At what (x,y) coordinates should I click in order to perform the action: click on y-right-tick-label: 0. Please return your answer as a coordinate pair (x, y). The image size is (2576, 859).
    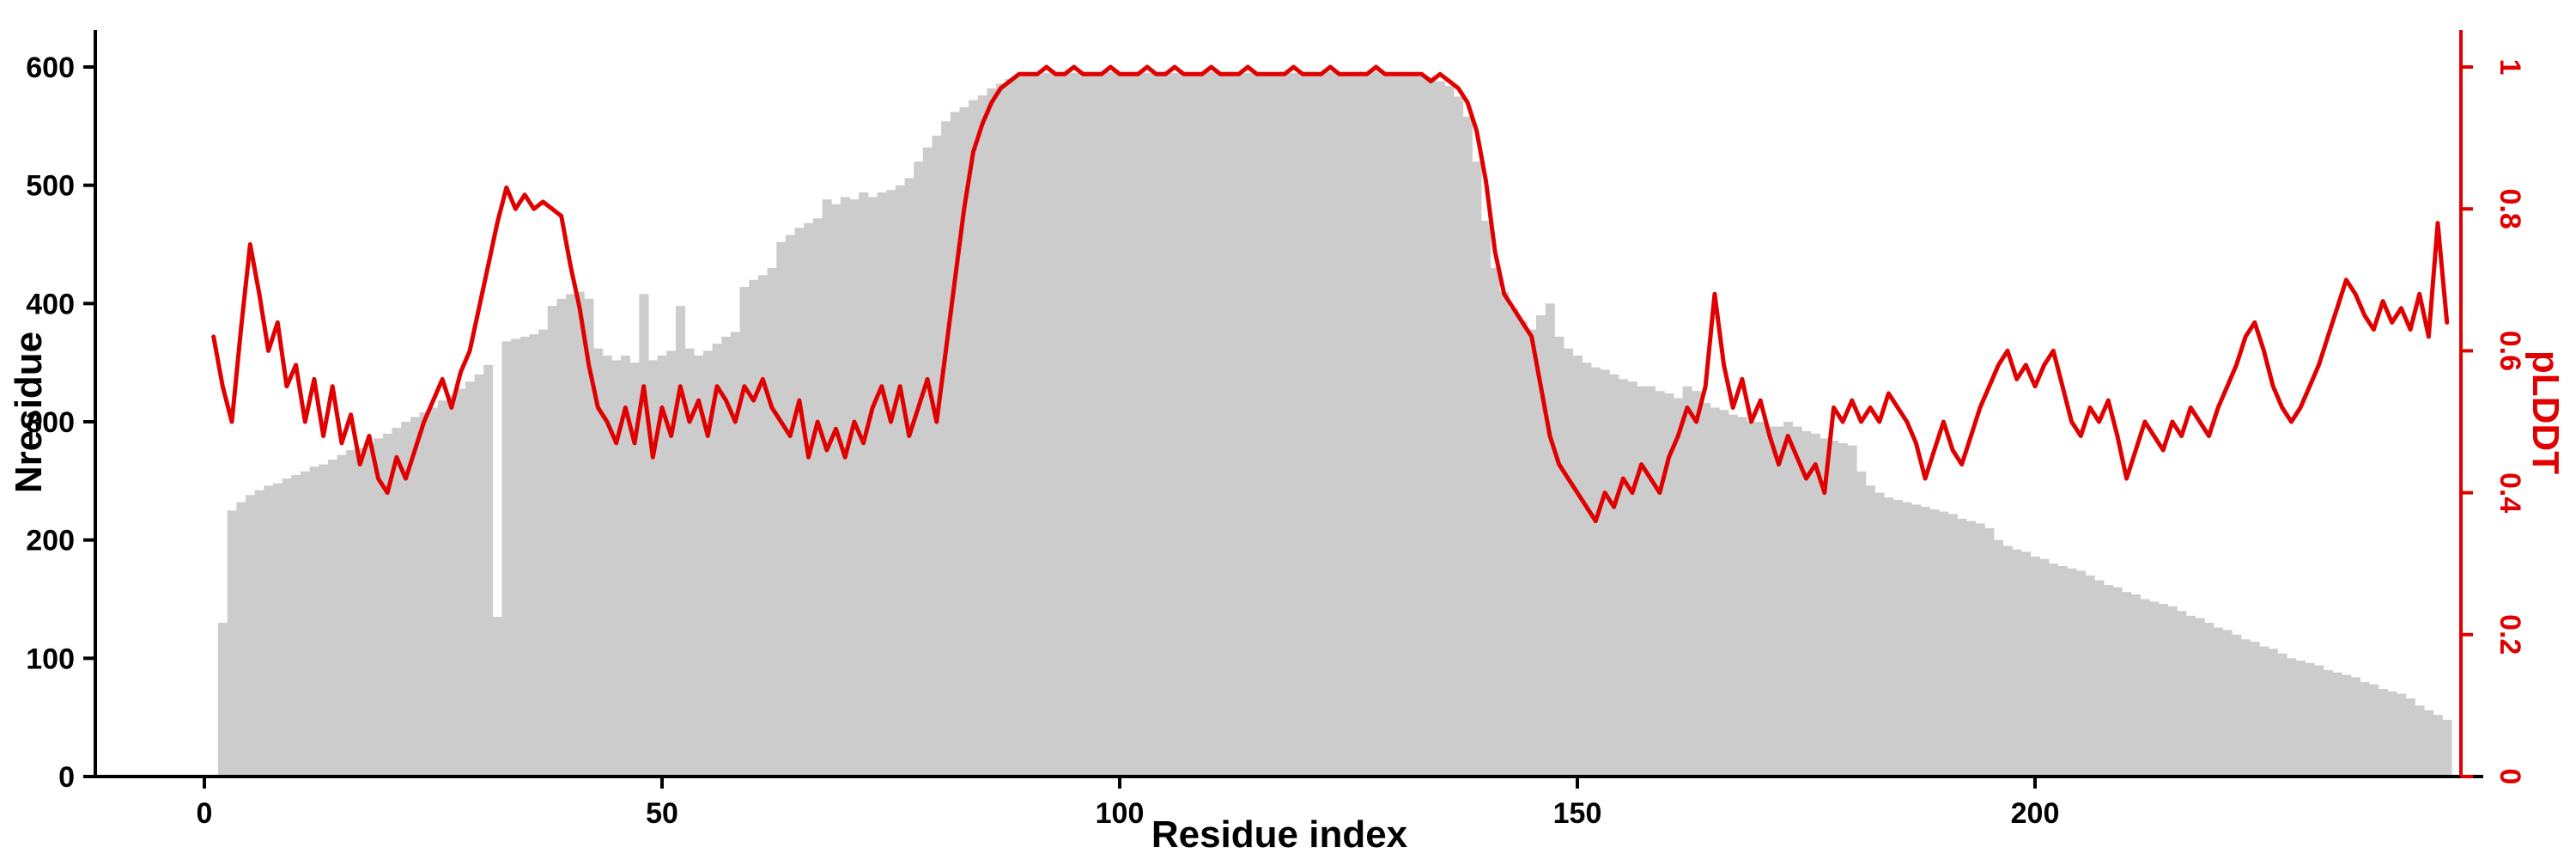
    Looking at the image, I should click on (2510, 777).